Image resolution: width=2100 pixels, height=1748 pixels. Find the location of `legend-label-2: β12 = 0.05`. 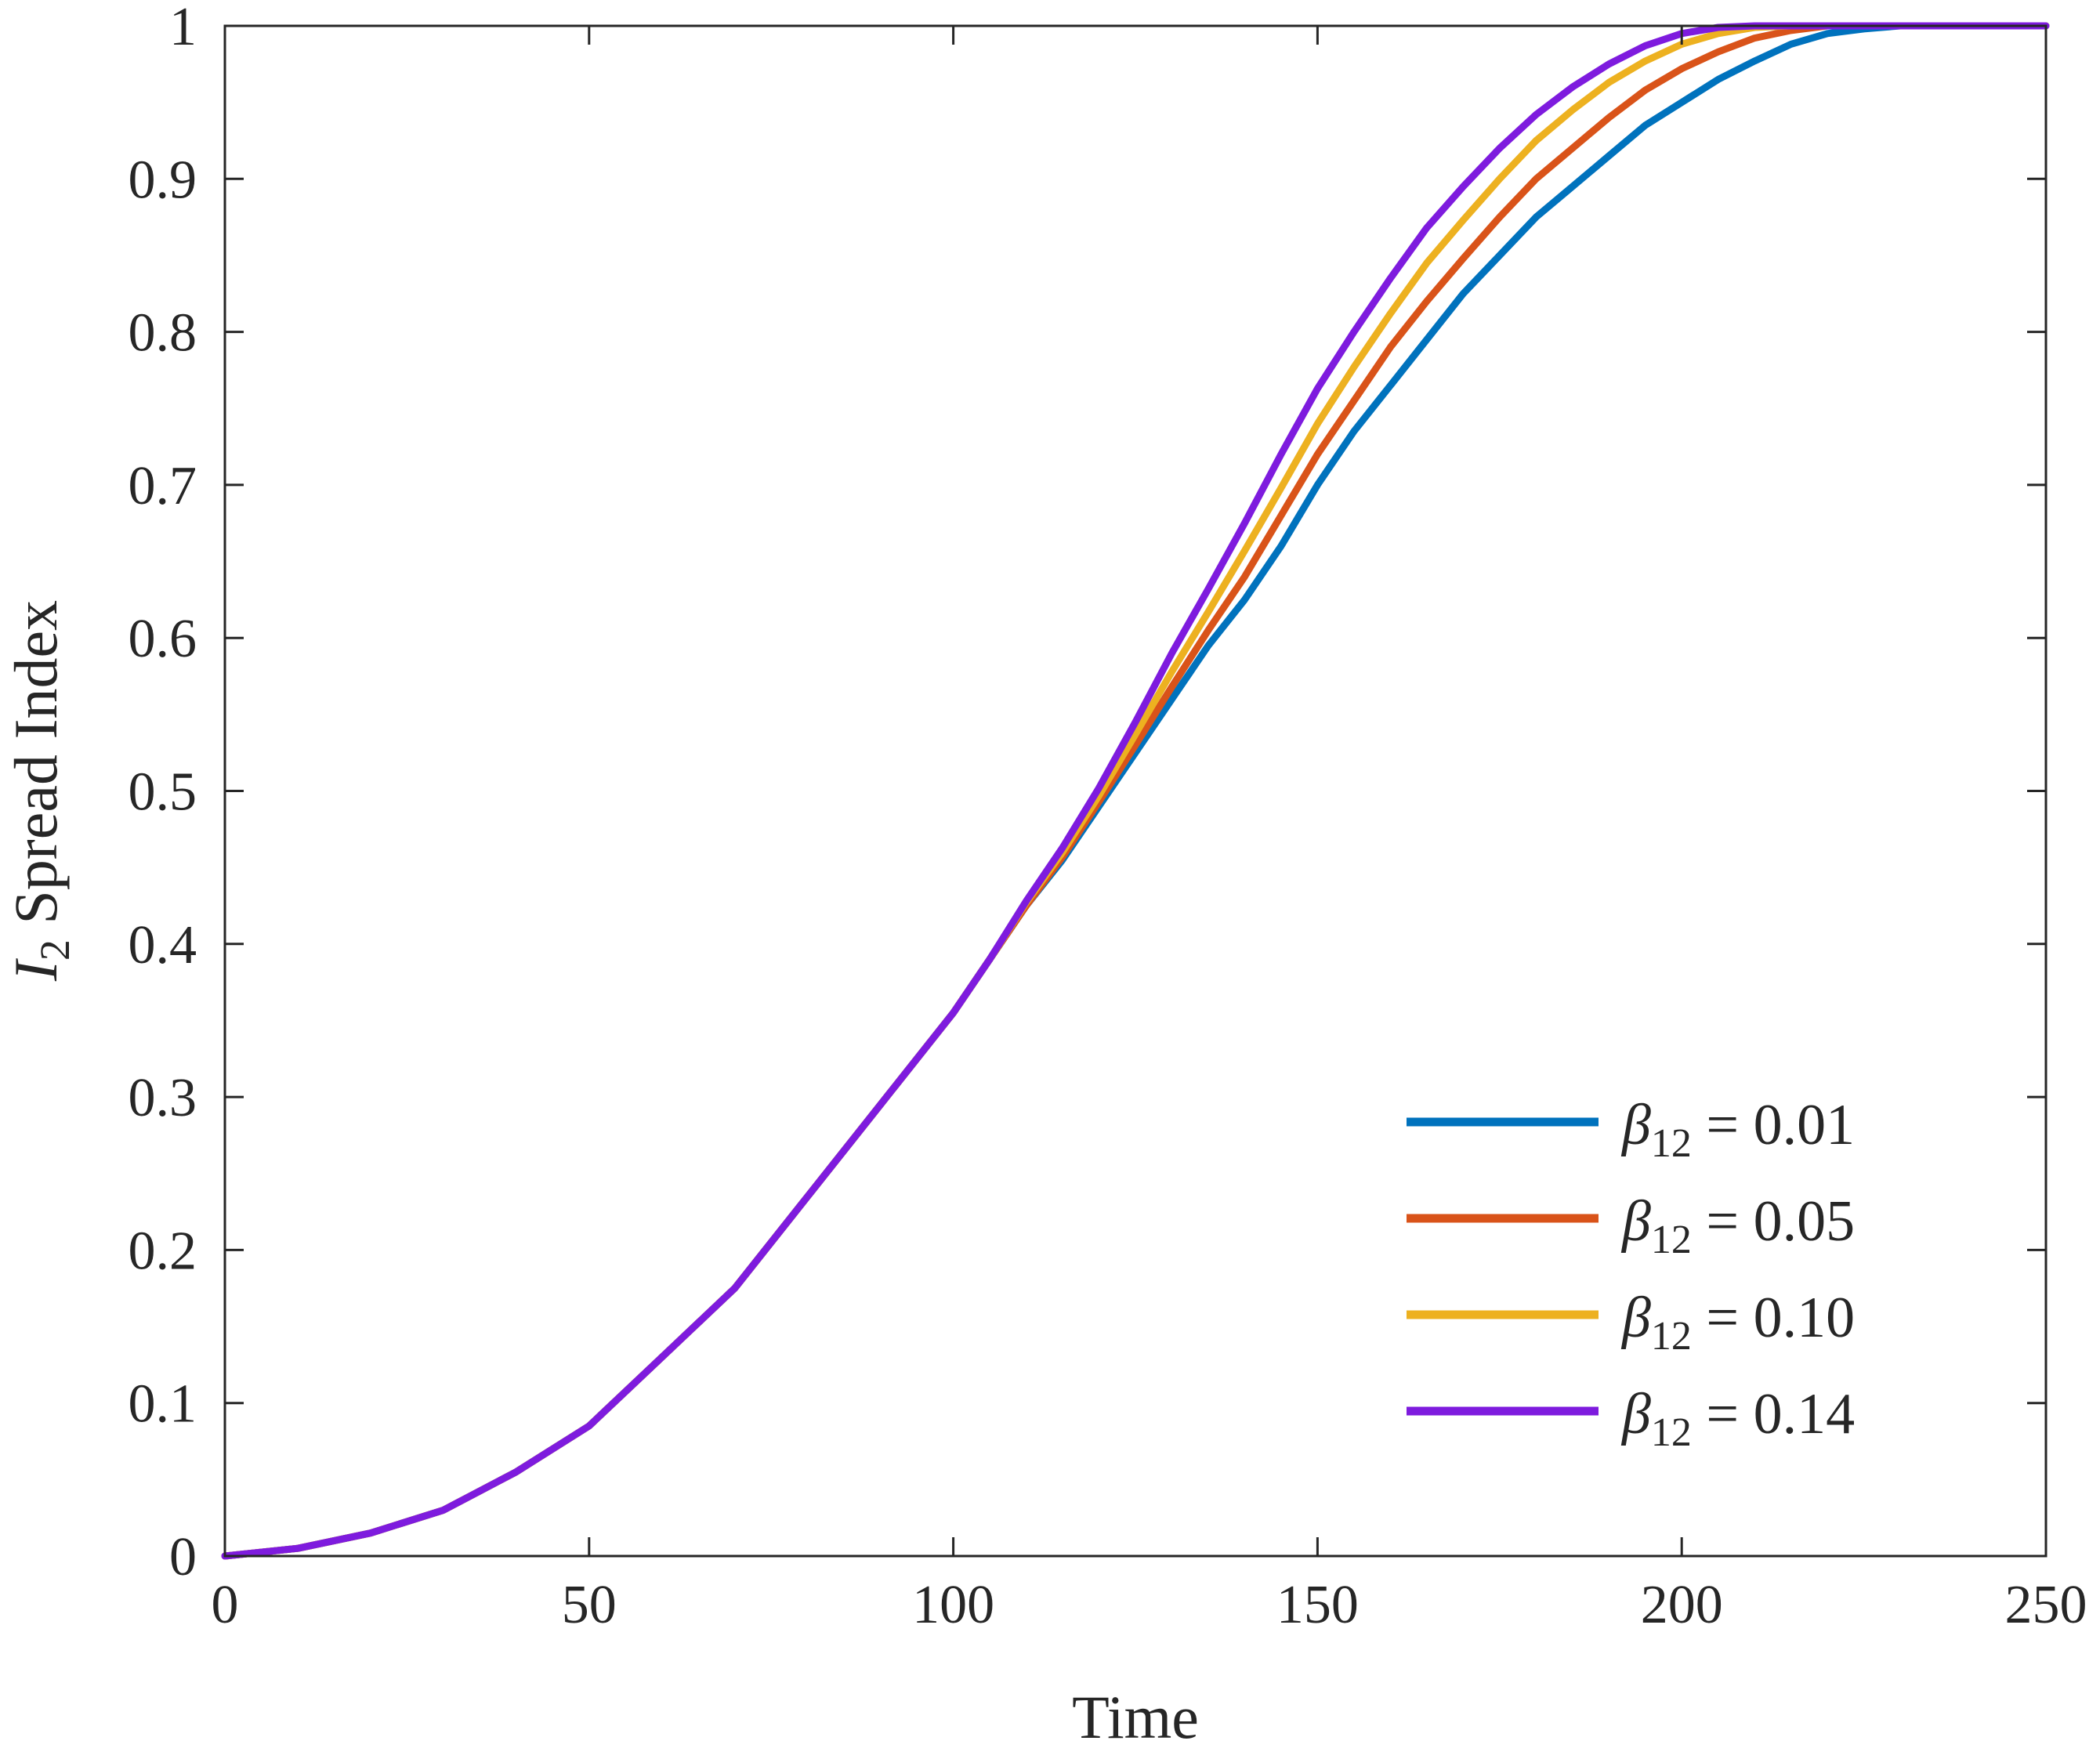

legend-label-2: β12 = 0.05 is located at coordinates (1737, 1225).